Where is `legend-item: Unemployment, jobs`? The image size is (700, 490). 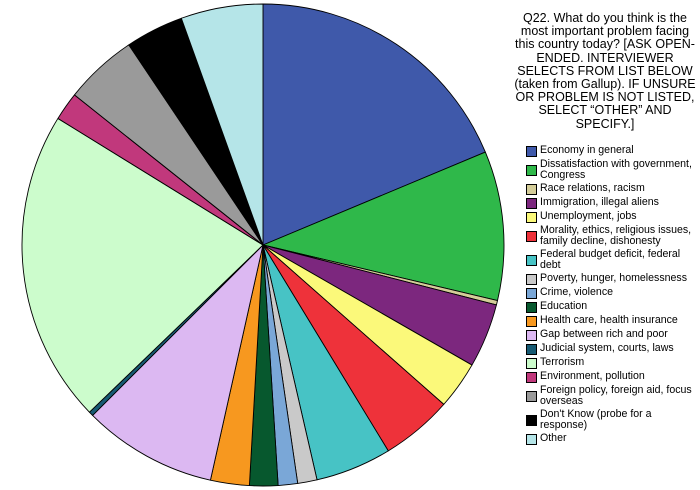
legend-item: Unemployment, jobs is located at coordinates (613, 217).